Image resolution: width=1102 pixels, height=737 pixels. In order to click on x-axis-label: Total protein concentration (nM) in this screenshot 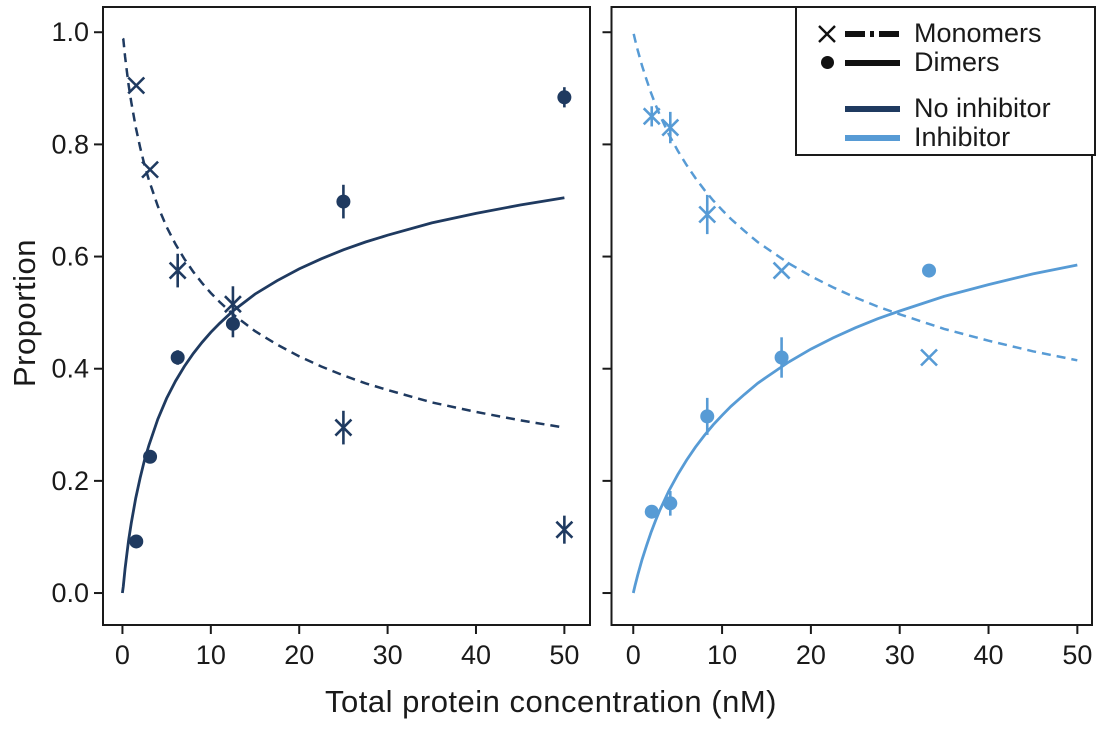, I will do `click(551, 701)`.